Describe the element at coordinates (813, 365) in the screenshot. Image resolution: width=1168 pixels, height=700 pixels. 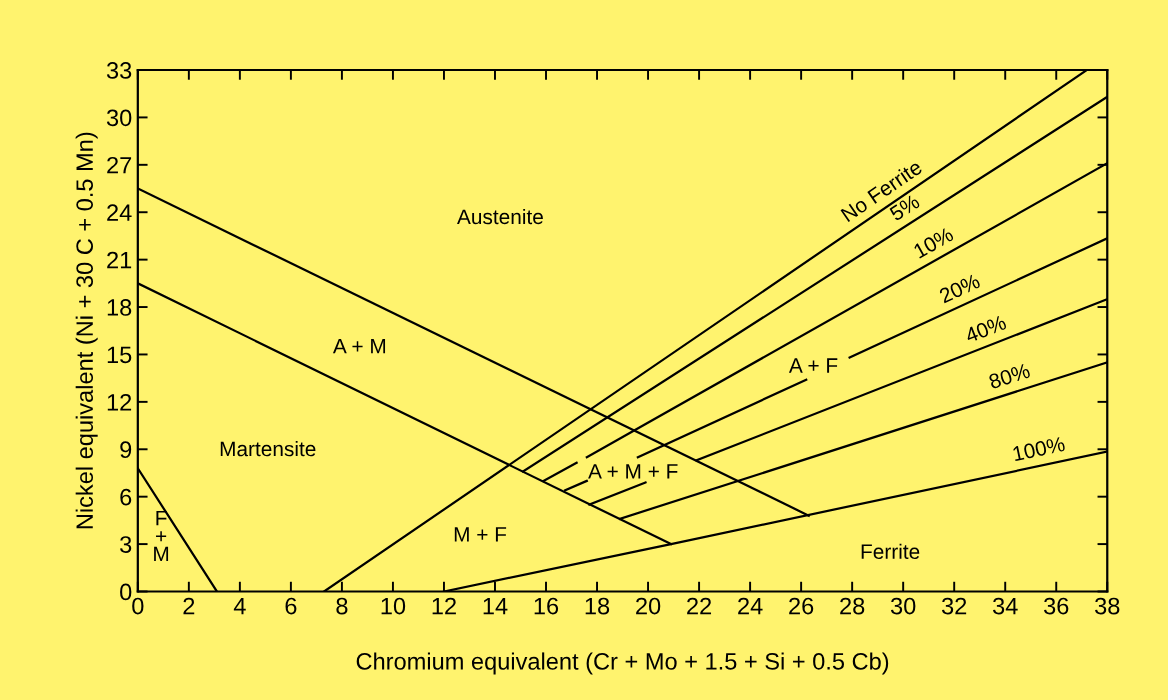
I see `annotation: A + F` at that location.